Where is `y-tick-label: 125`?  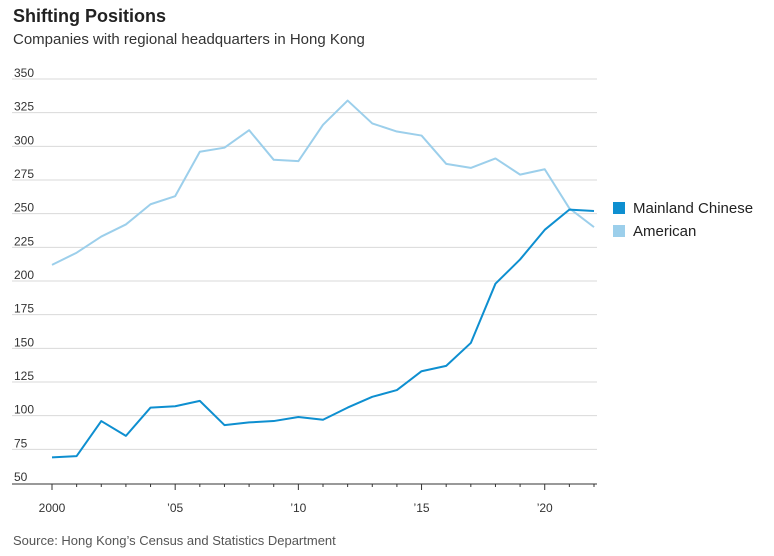
y-tick-label: 125 is located at coordinates (24, 376).